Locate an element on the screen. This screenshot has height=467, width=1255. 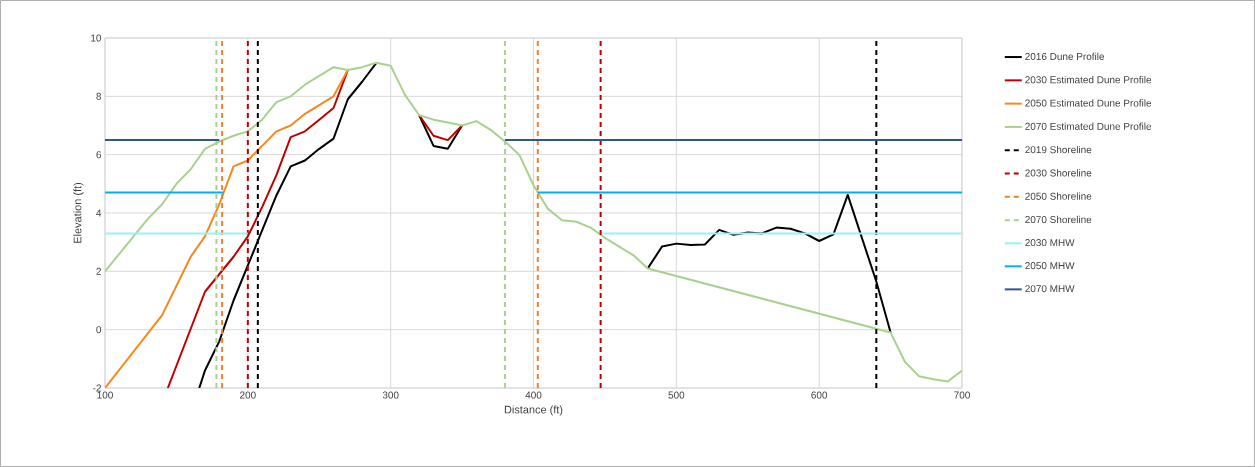
y-tick-label: 0 is located at coordinates (99, 330).